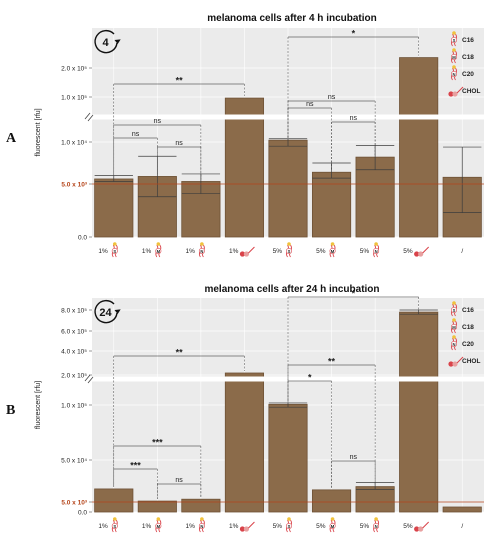  I want to click on chart-a-title: melanoma cells after 4 h incubation, so click(292, 18).